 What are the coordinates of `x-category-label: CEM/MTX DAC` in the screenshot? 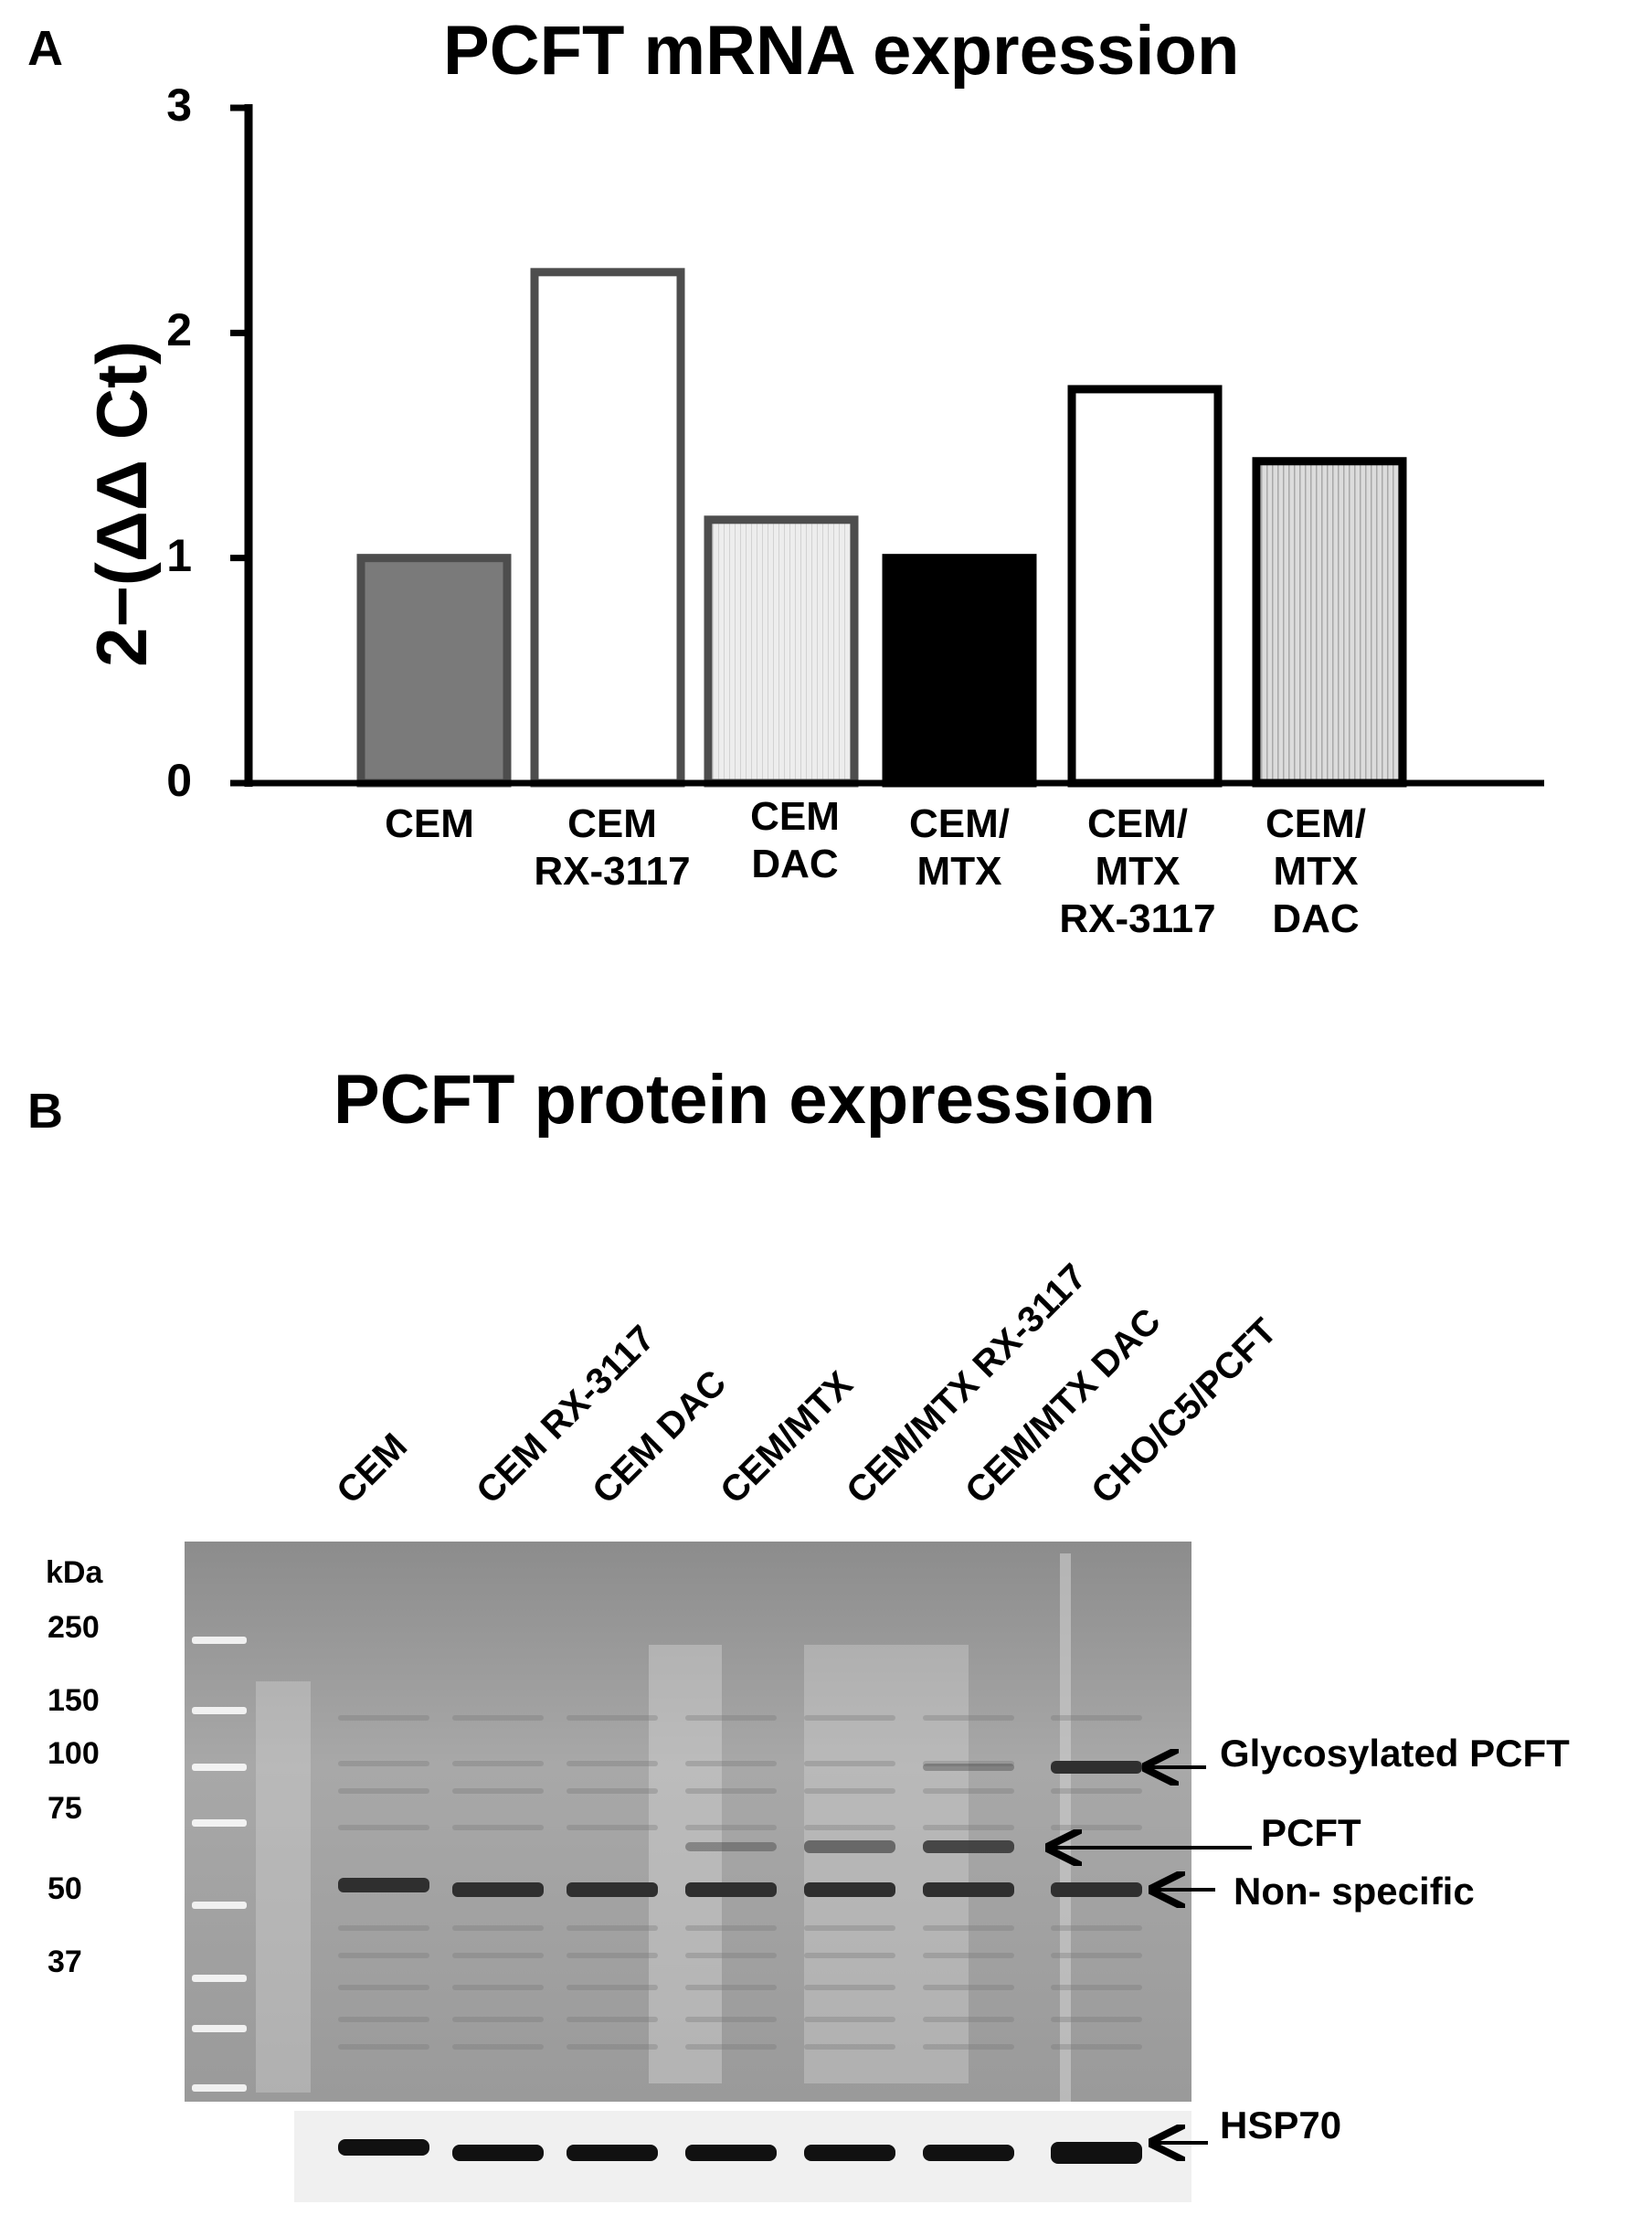 It's located at (1316, 871).